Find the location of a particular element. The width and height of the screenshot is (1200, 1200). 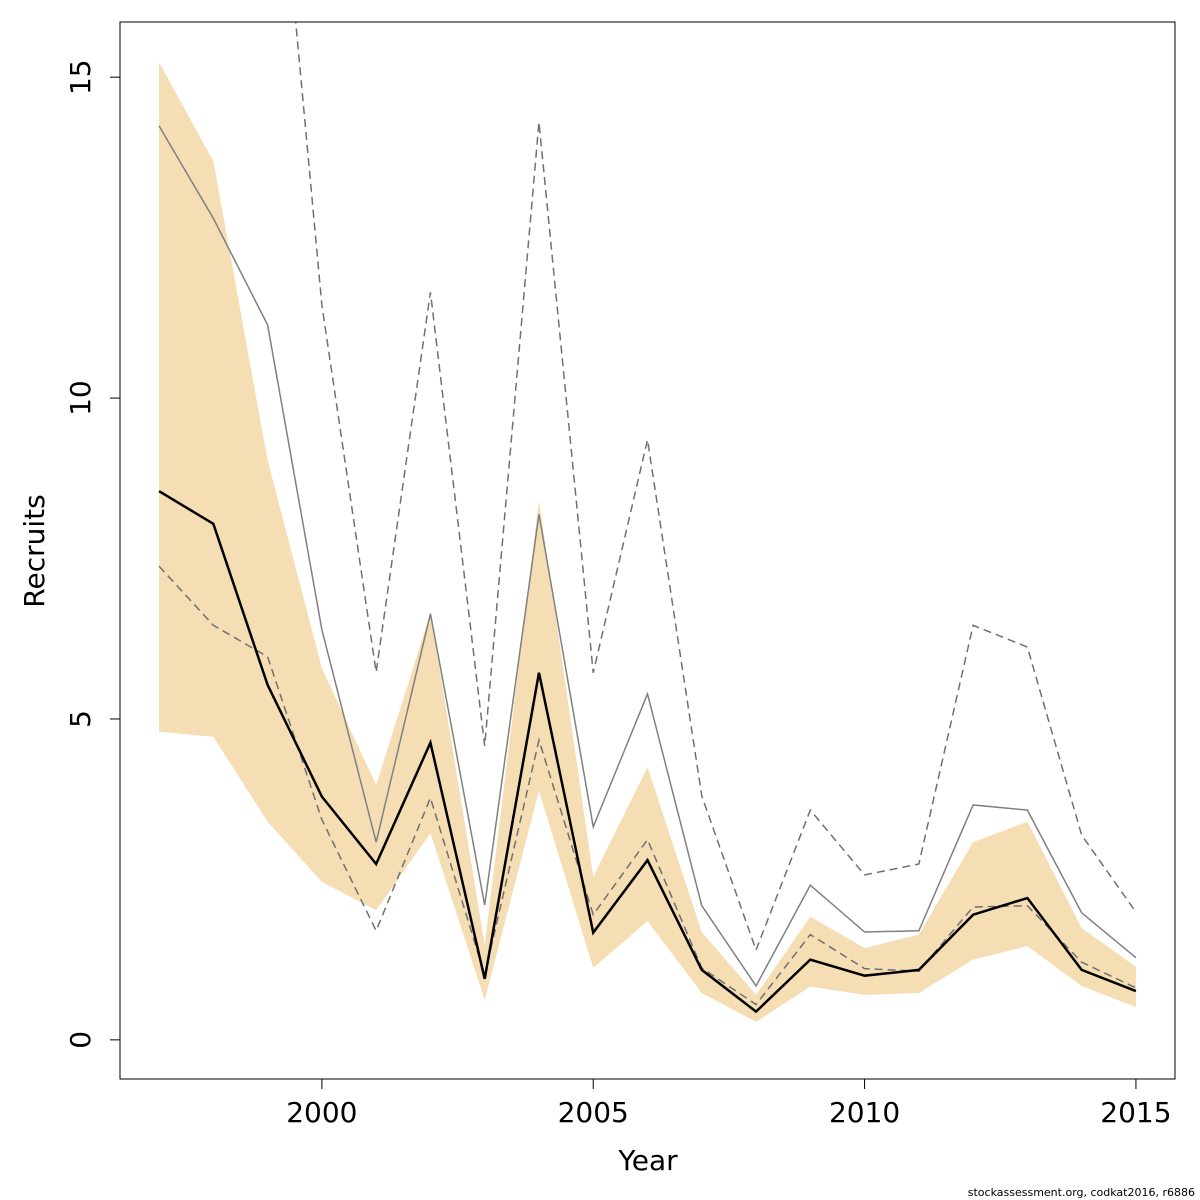

x-tick-label: 2000 is located at coordinates (321, 1112).